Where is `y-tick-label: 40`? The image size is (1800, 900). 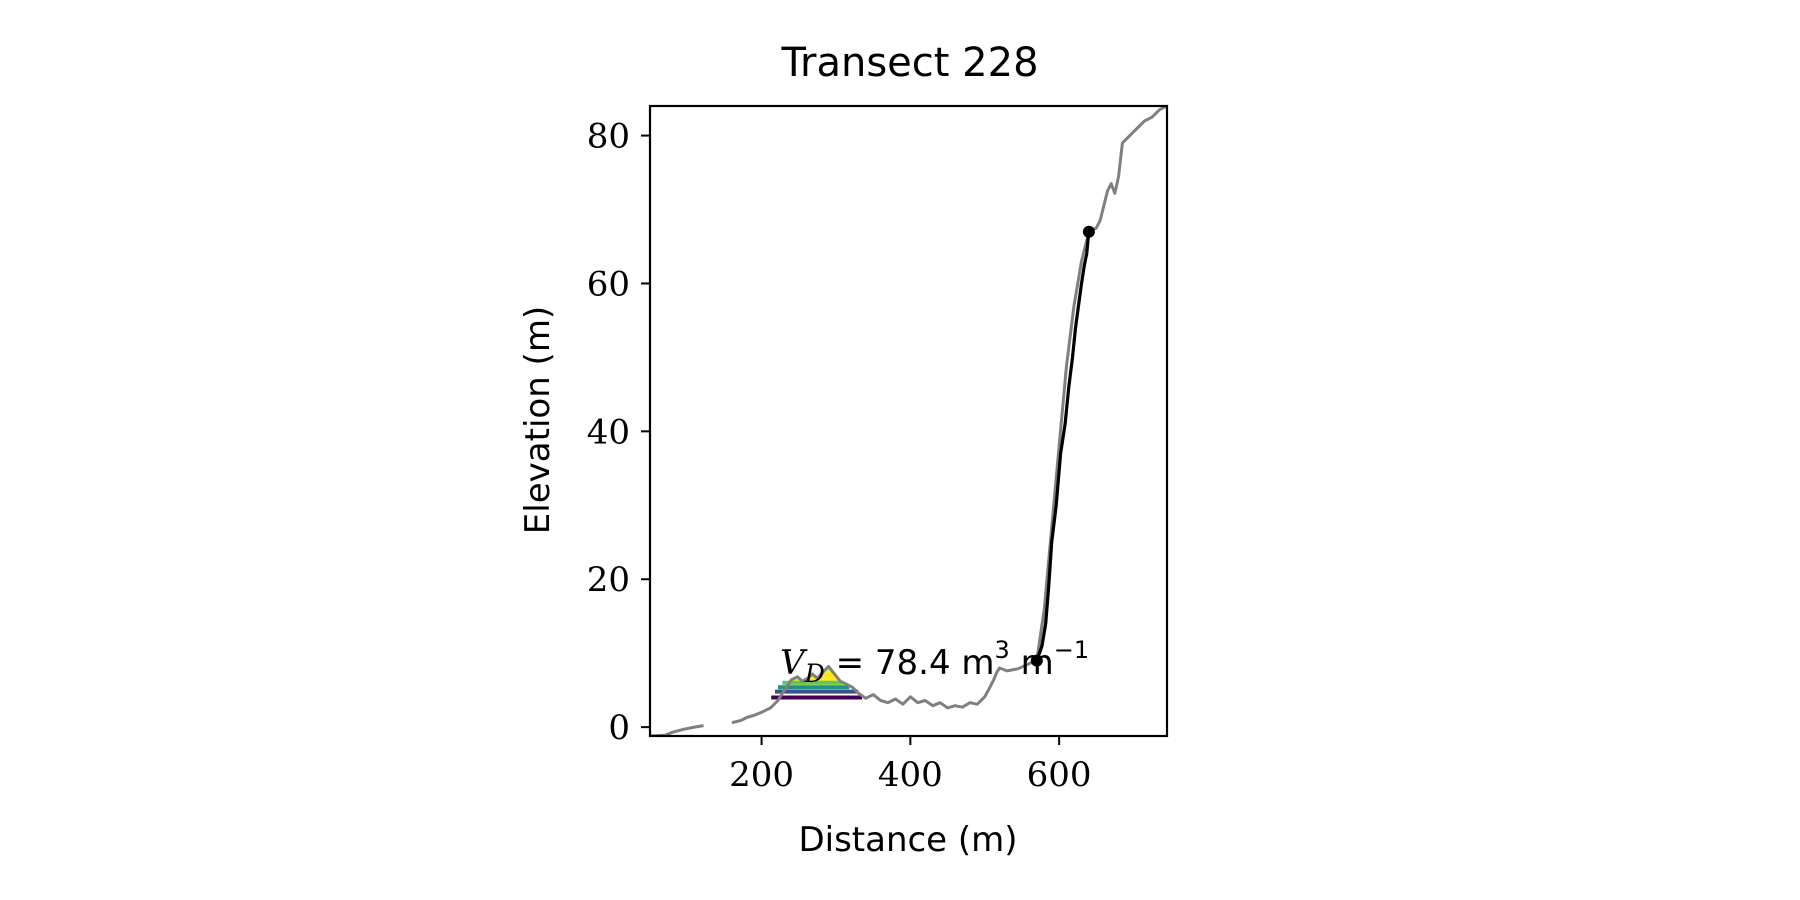 y-tick-label: 40 is located at coordinates (608, 432).